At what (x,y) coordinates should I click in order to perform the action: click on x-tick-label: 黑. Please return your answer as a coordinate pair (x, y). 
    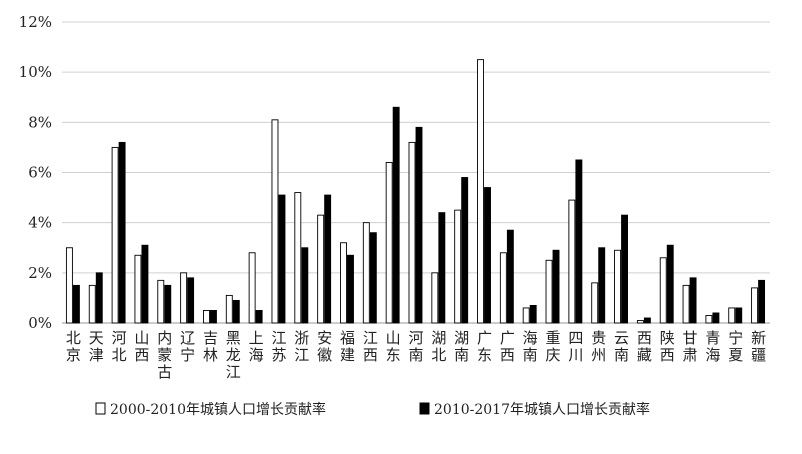
    Looking at the image, I should click on (233, 338).